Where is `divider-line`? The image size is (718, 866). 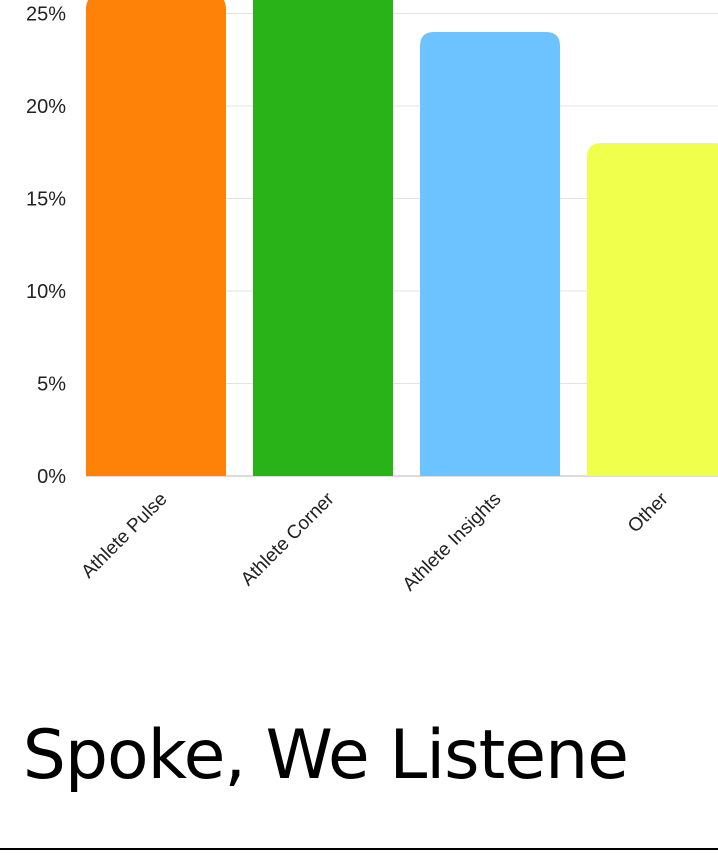 divider-line is located at coordinates (359, 849).